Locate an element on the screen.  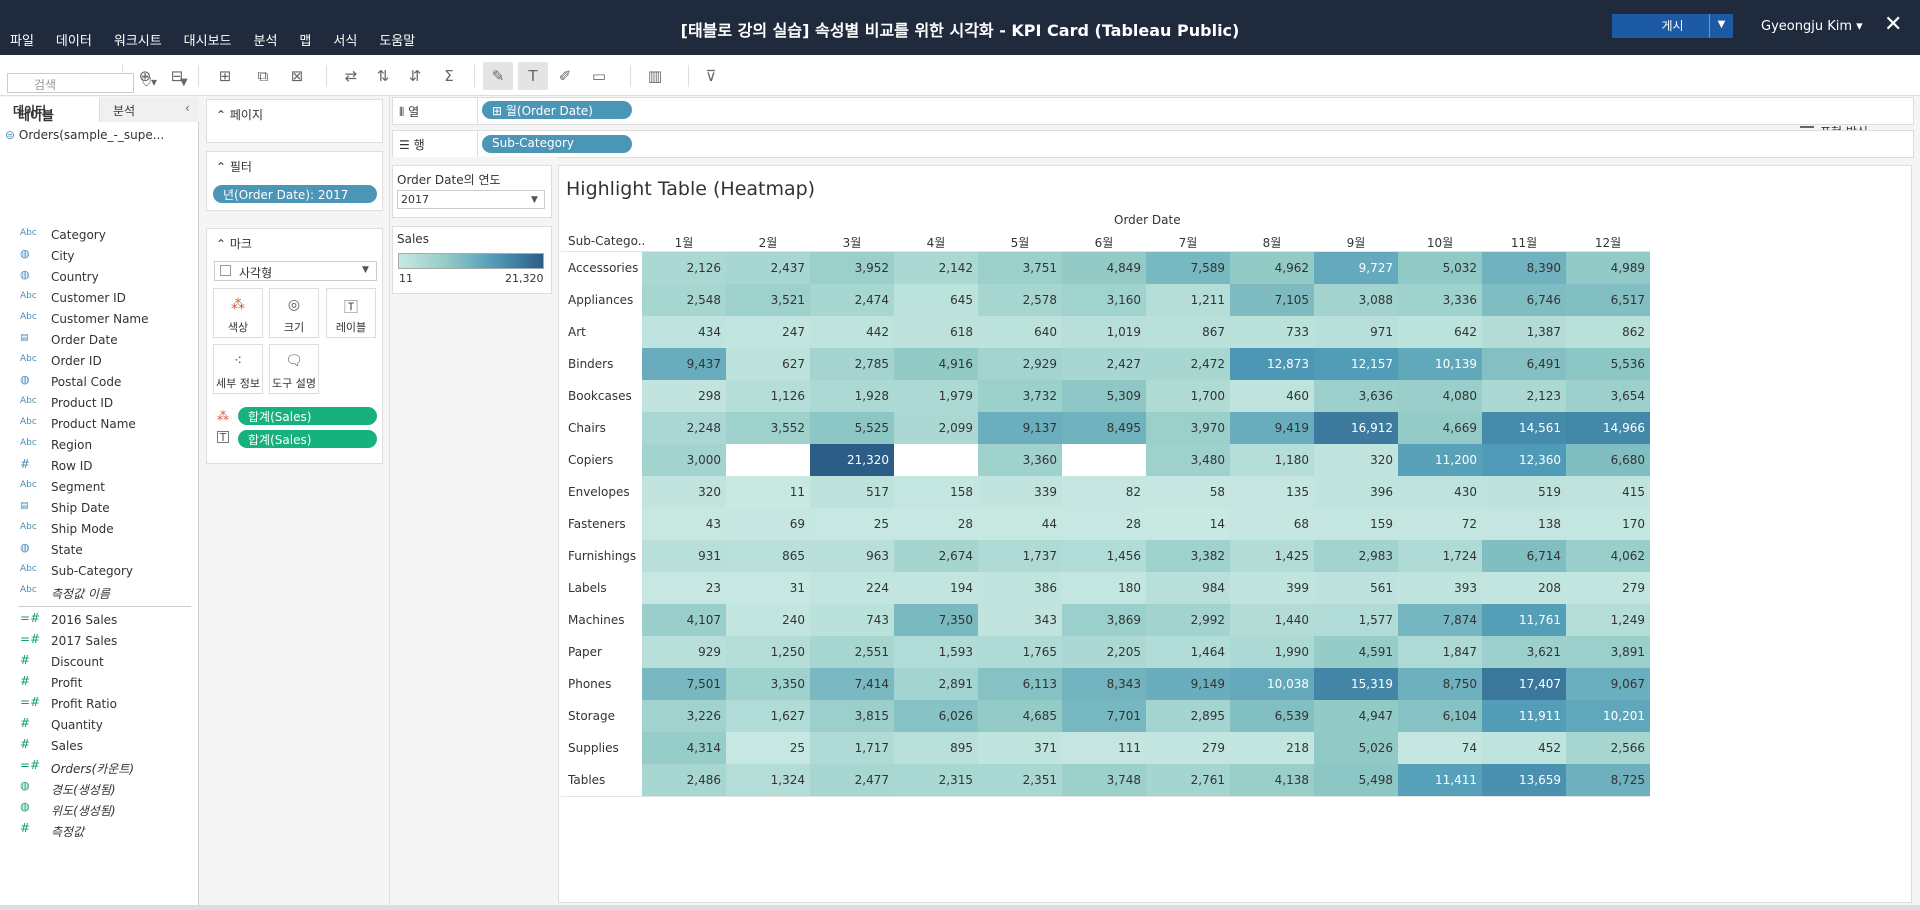
heatmap-cell: 158 is located at coordinates (936, 492).